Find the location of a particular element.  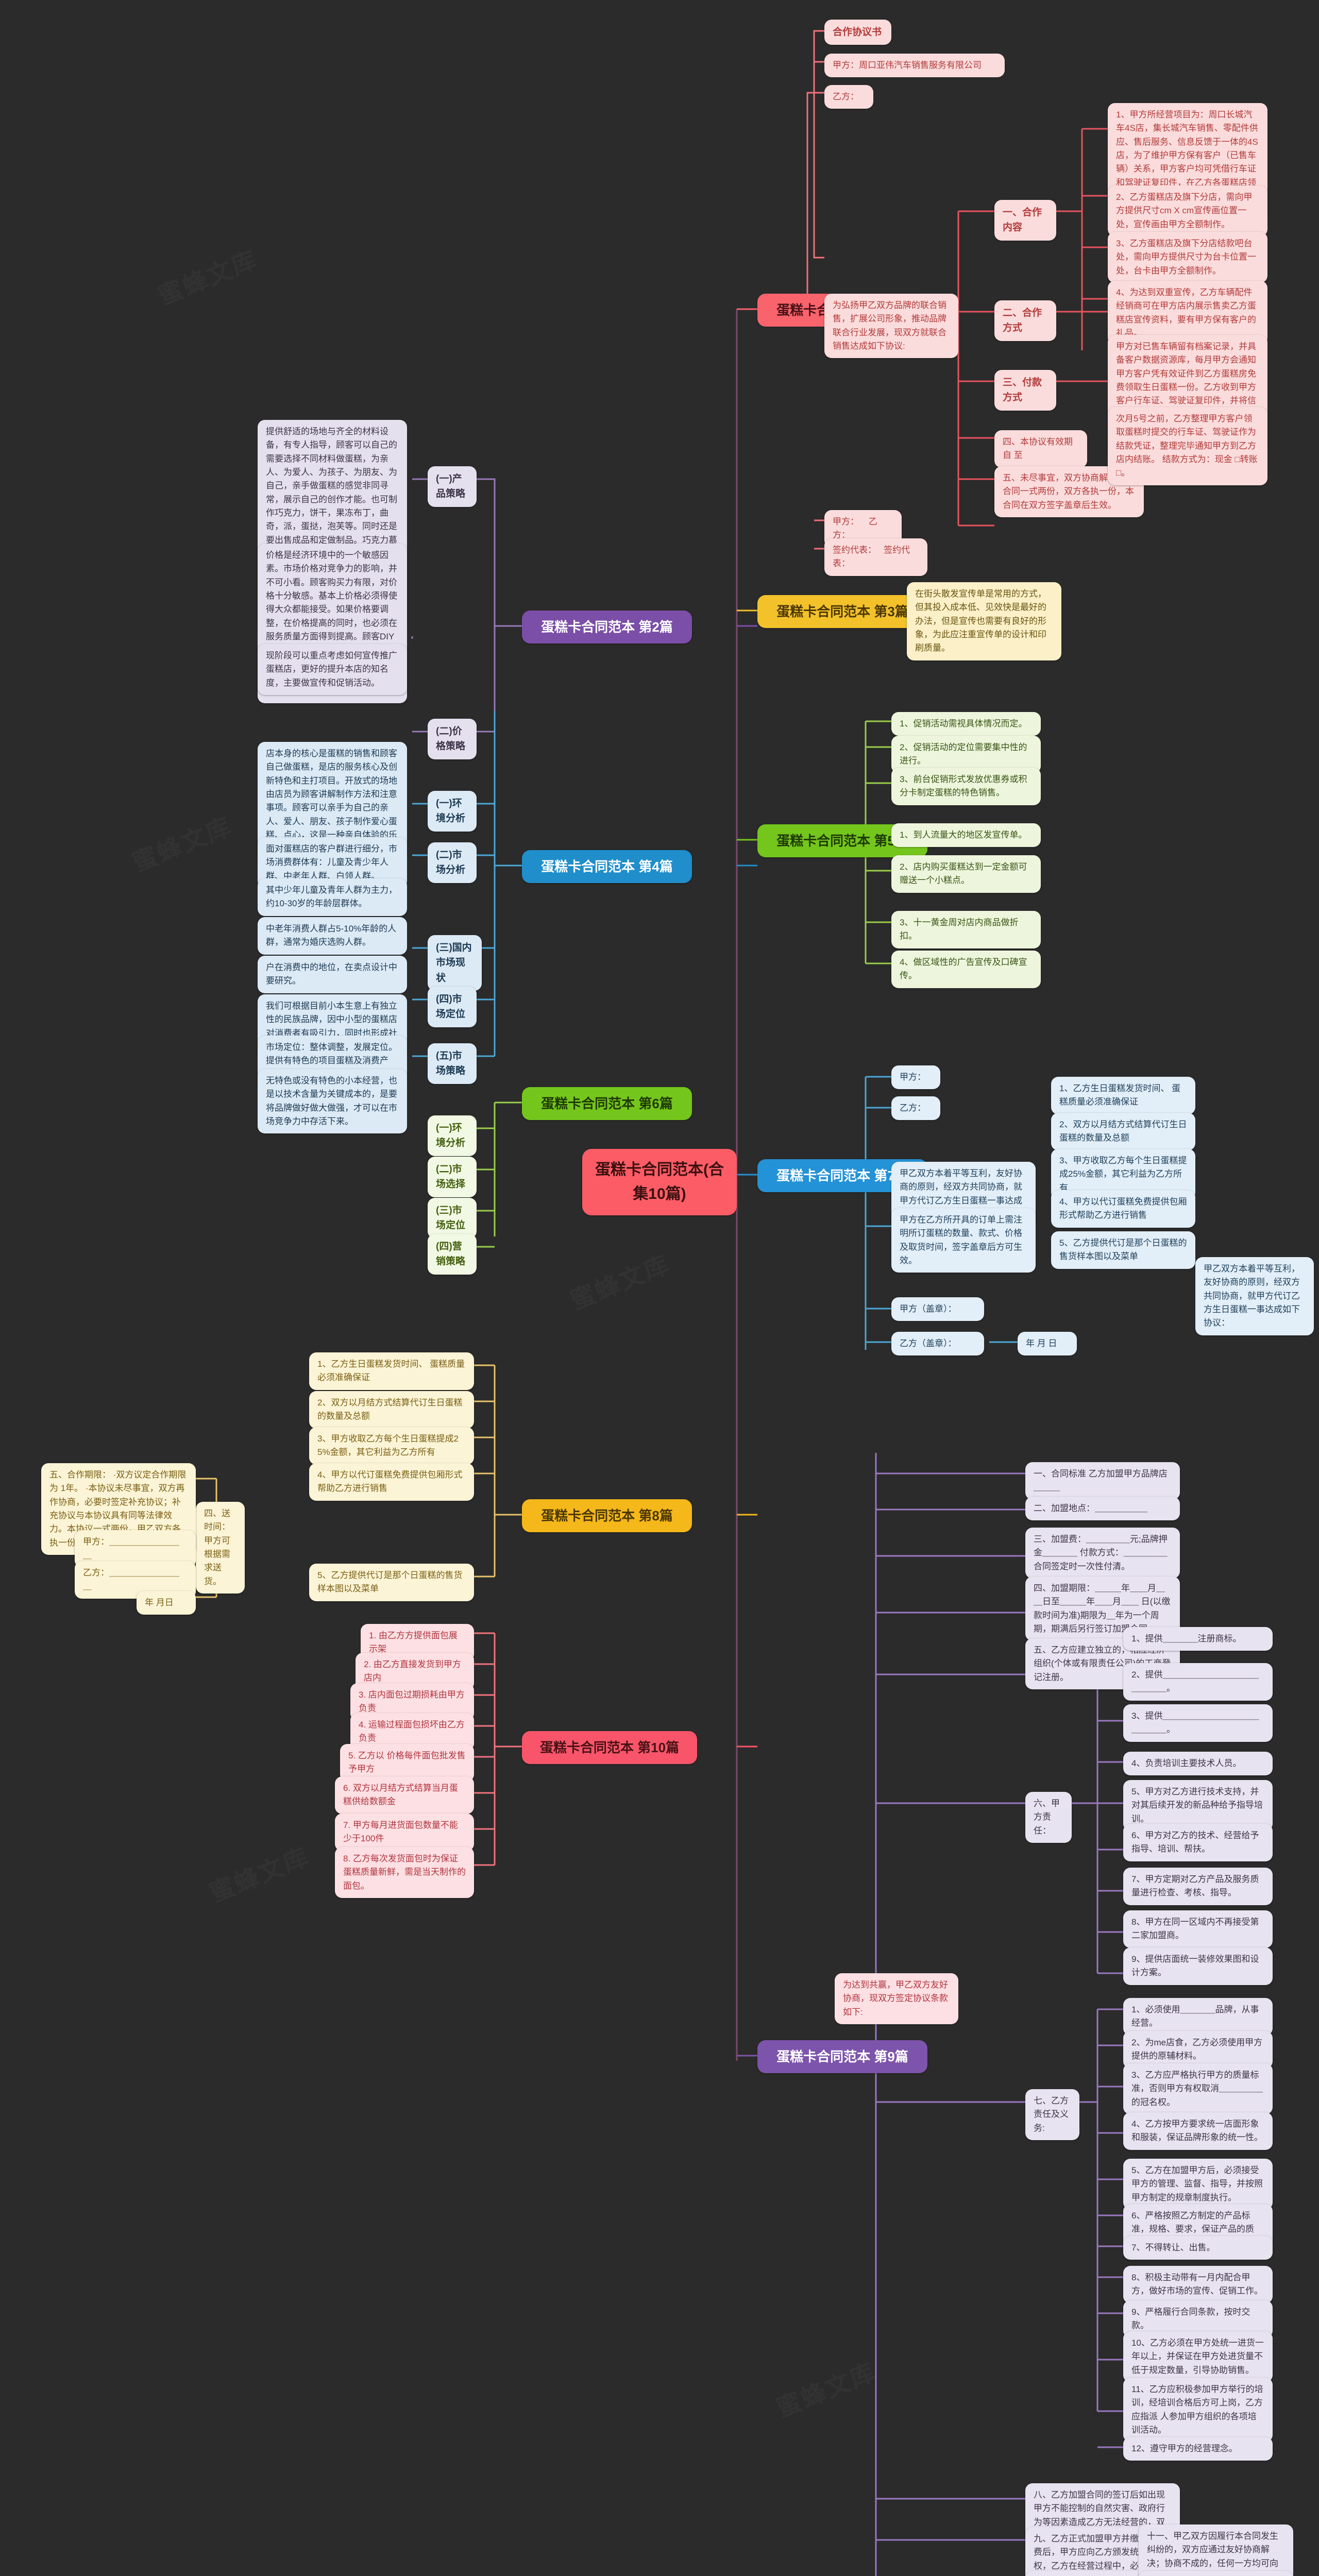

p9-sev-item-7: 7、不得转让、出售。 is located at coordinates (1198, 2248).